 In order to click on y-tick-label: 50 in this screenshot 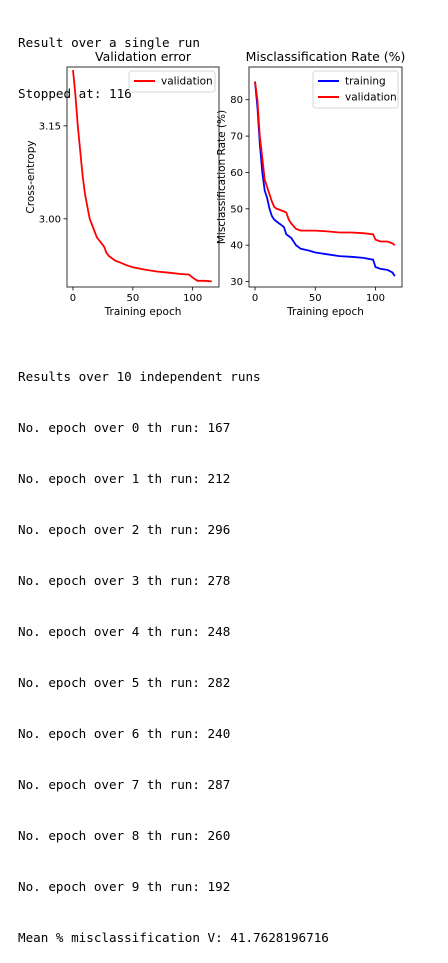, I will do `click(236, 209)`.